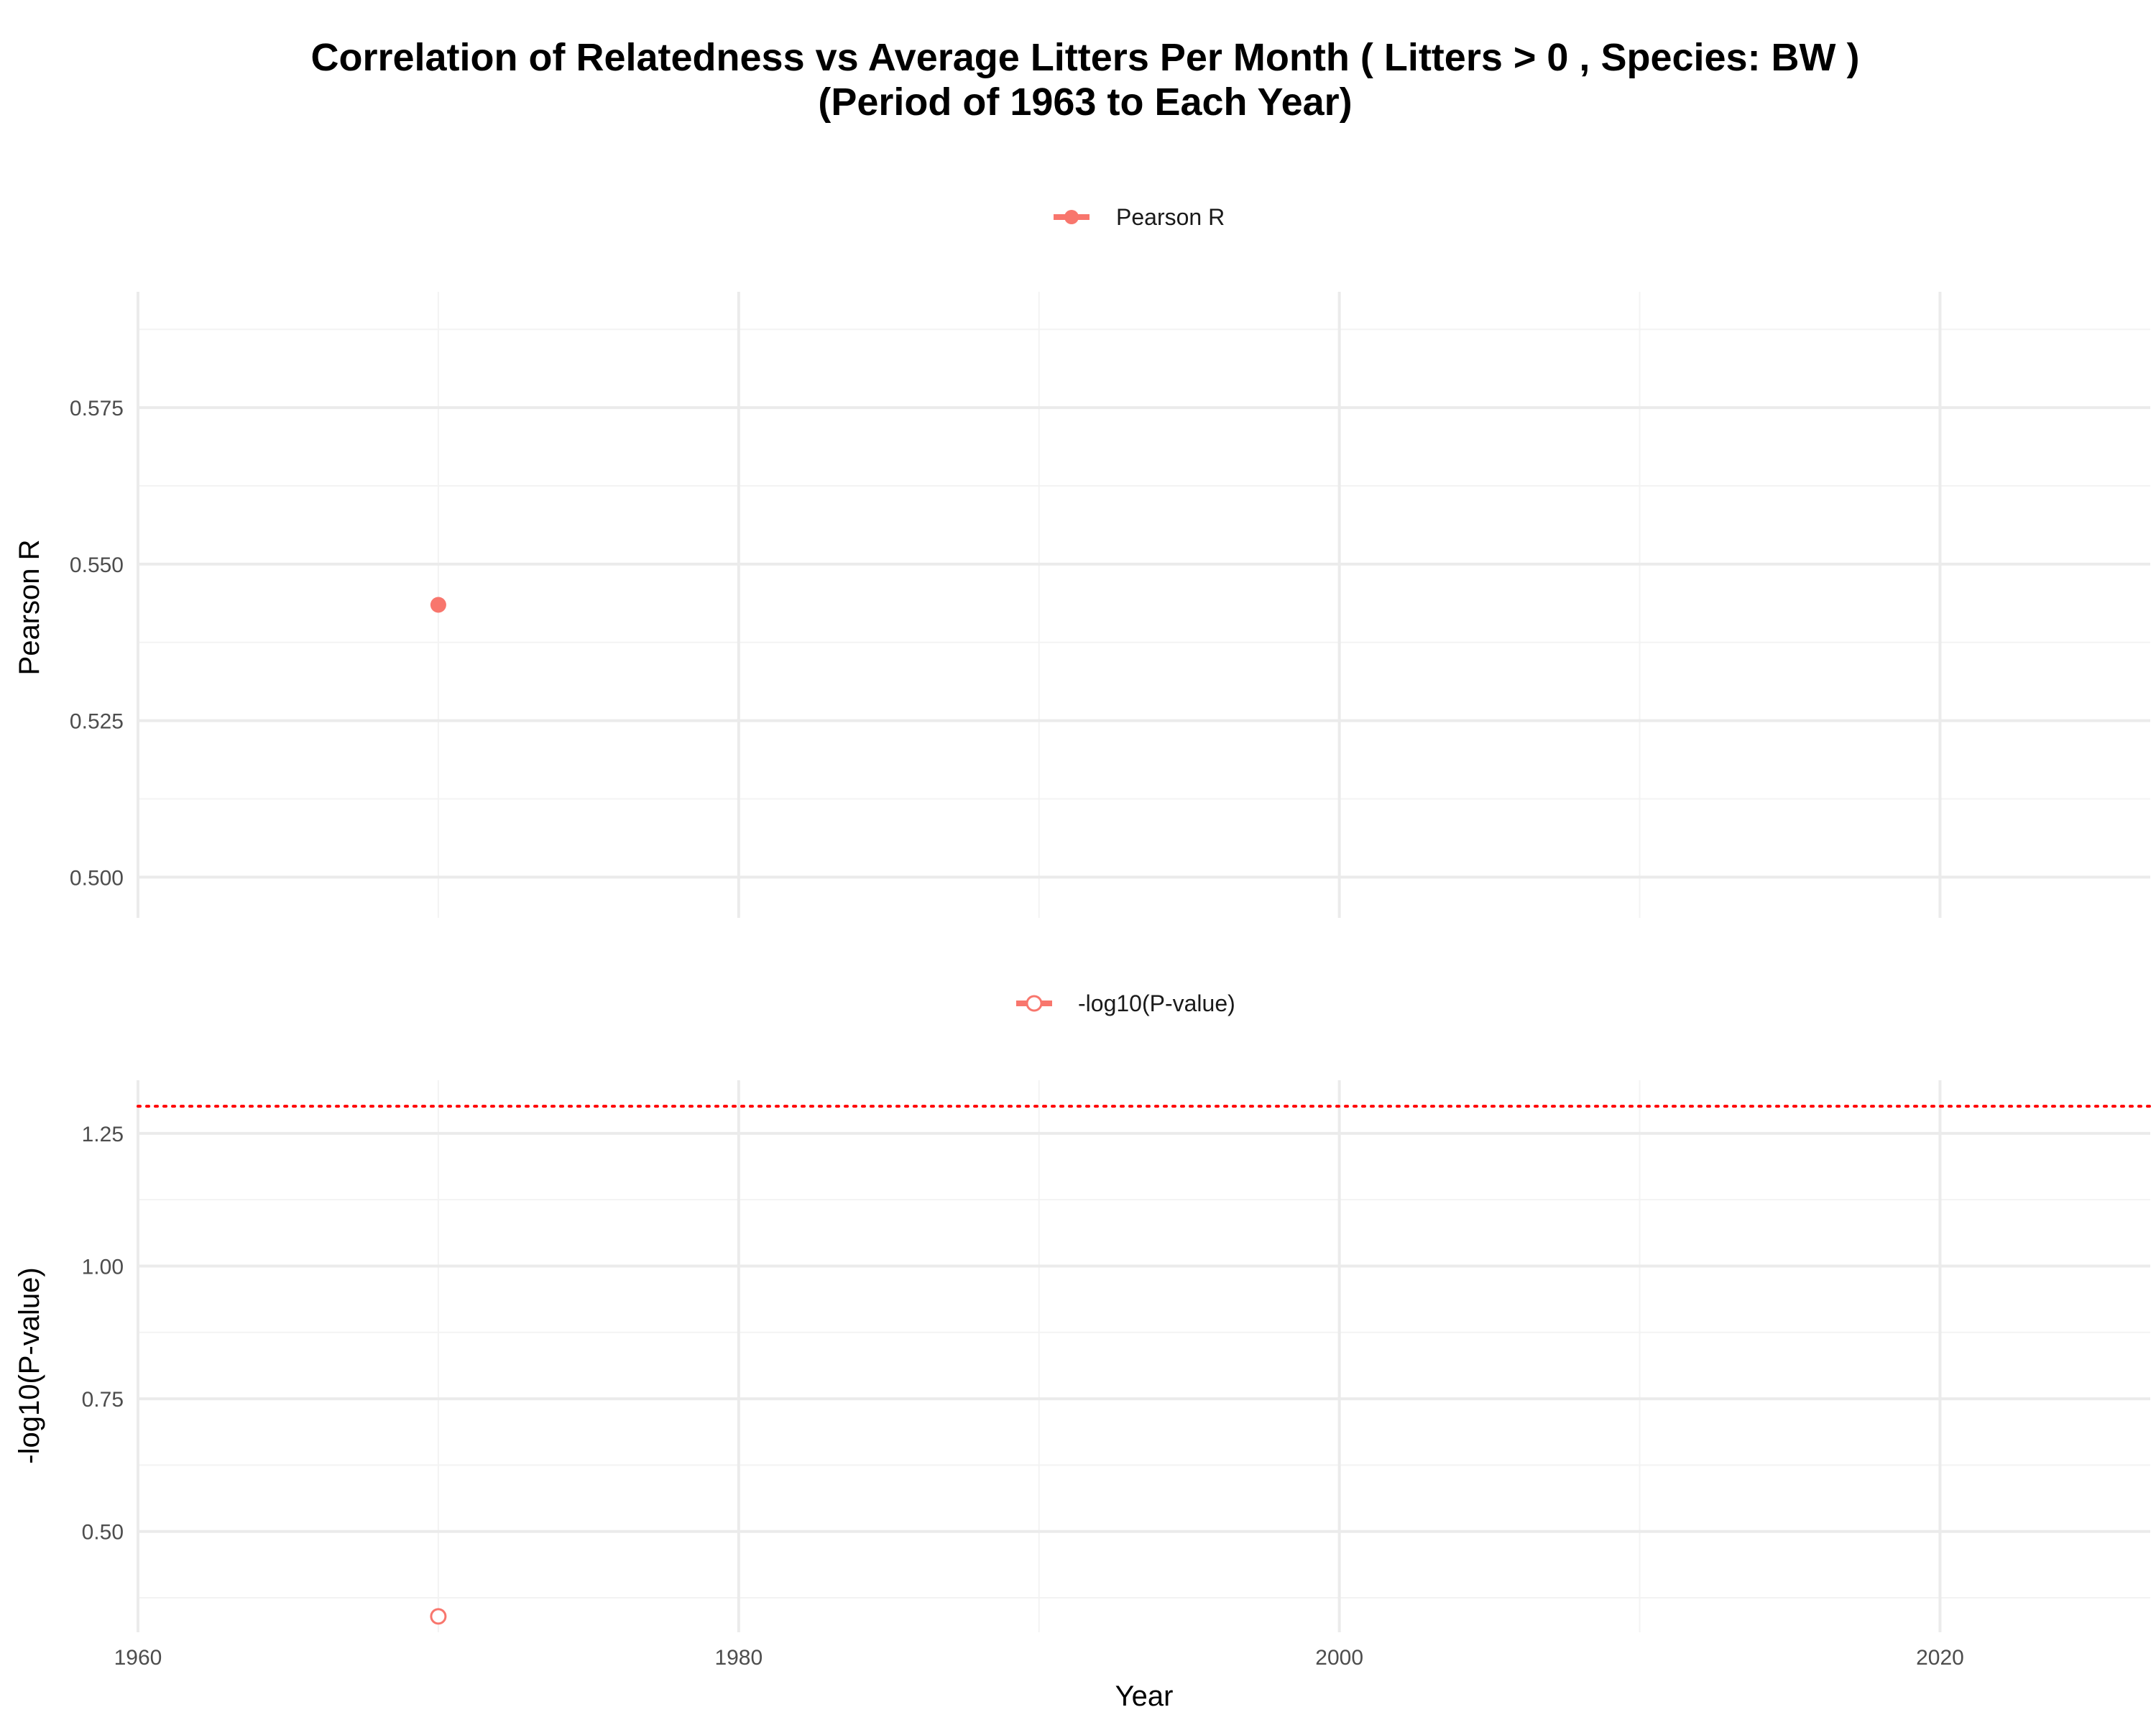 This screenshot has width=2156, height=1725. What do you see at coordinates (103, 1134) in the screenshot?
I see `y-tick-label: 1.25` at bounding box center [103, 1134].